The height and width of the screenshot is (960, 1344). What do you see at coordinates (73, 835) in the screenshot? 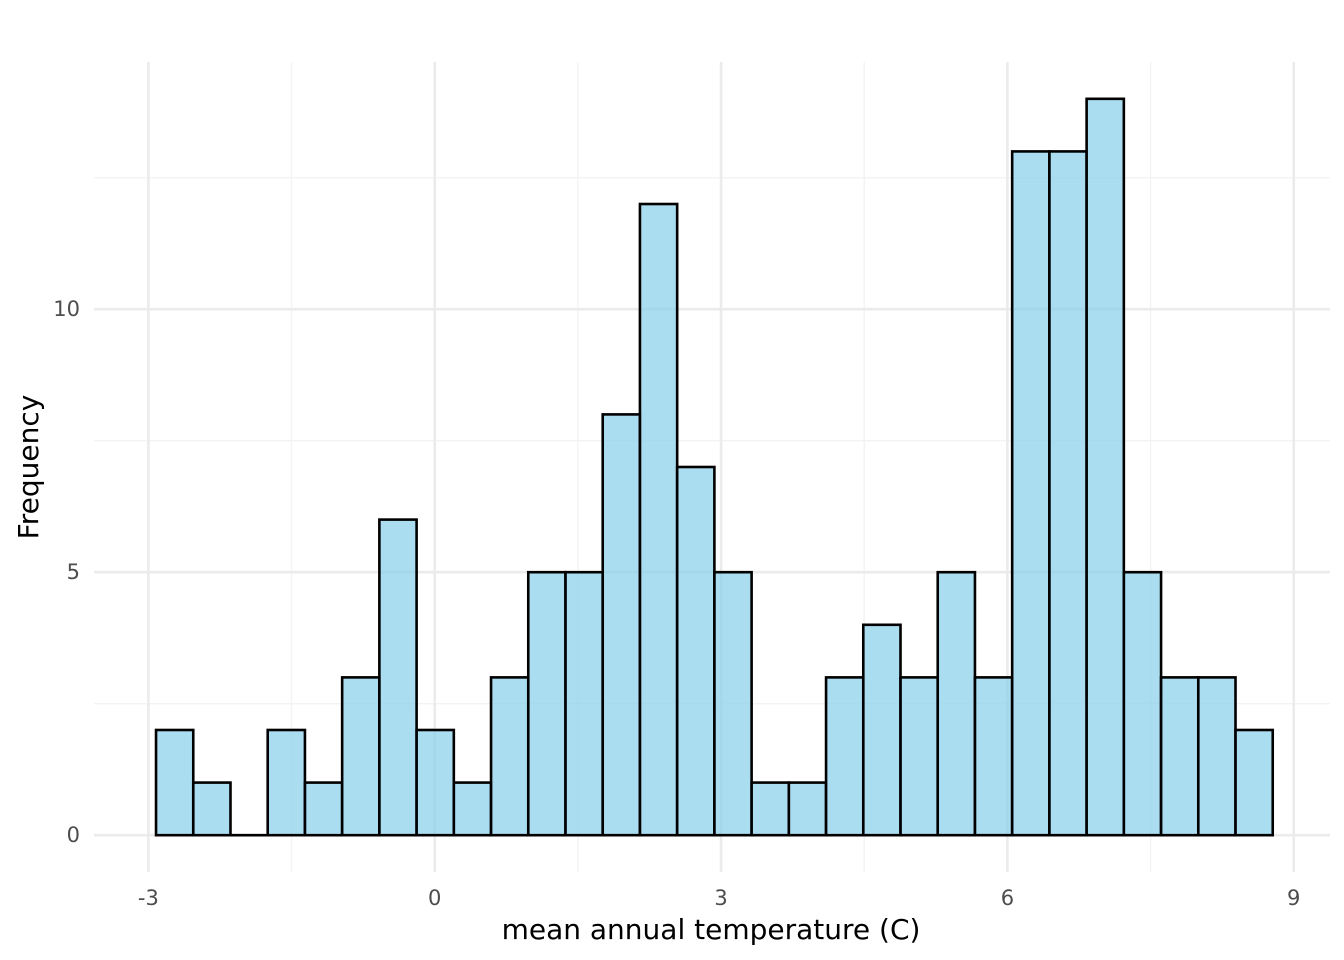
I see `y-tick-label: 0` at bounding box center [73, 835].